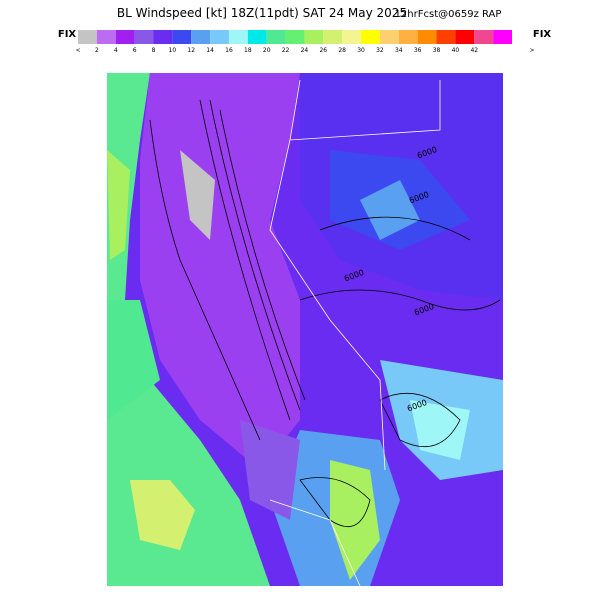  What do you see at coordinates (380, 50) in the screenshot?
I see `colorbar-tick-label: 32` at bounding box center [380, 50].